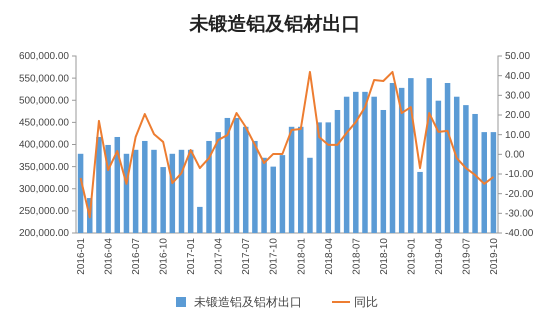  Describe the element at coordinates (494, 256) in the screenshot. I see `x-tick-label: 2019-10` at that location.